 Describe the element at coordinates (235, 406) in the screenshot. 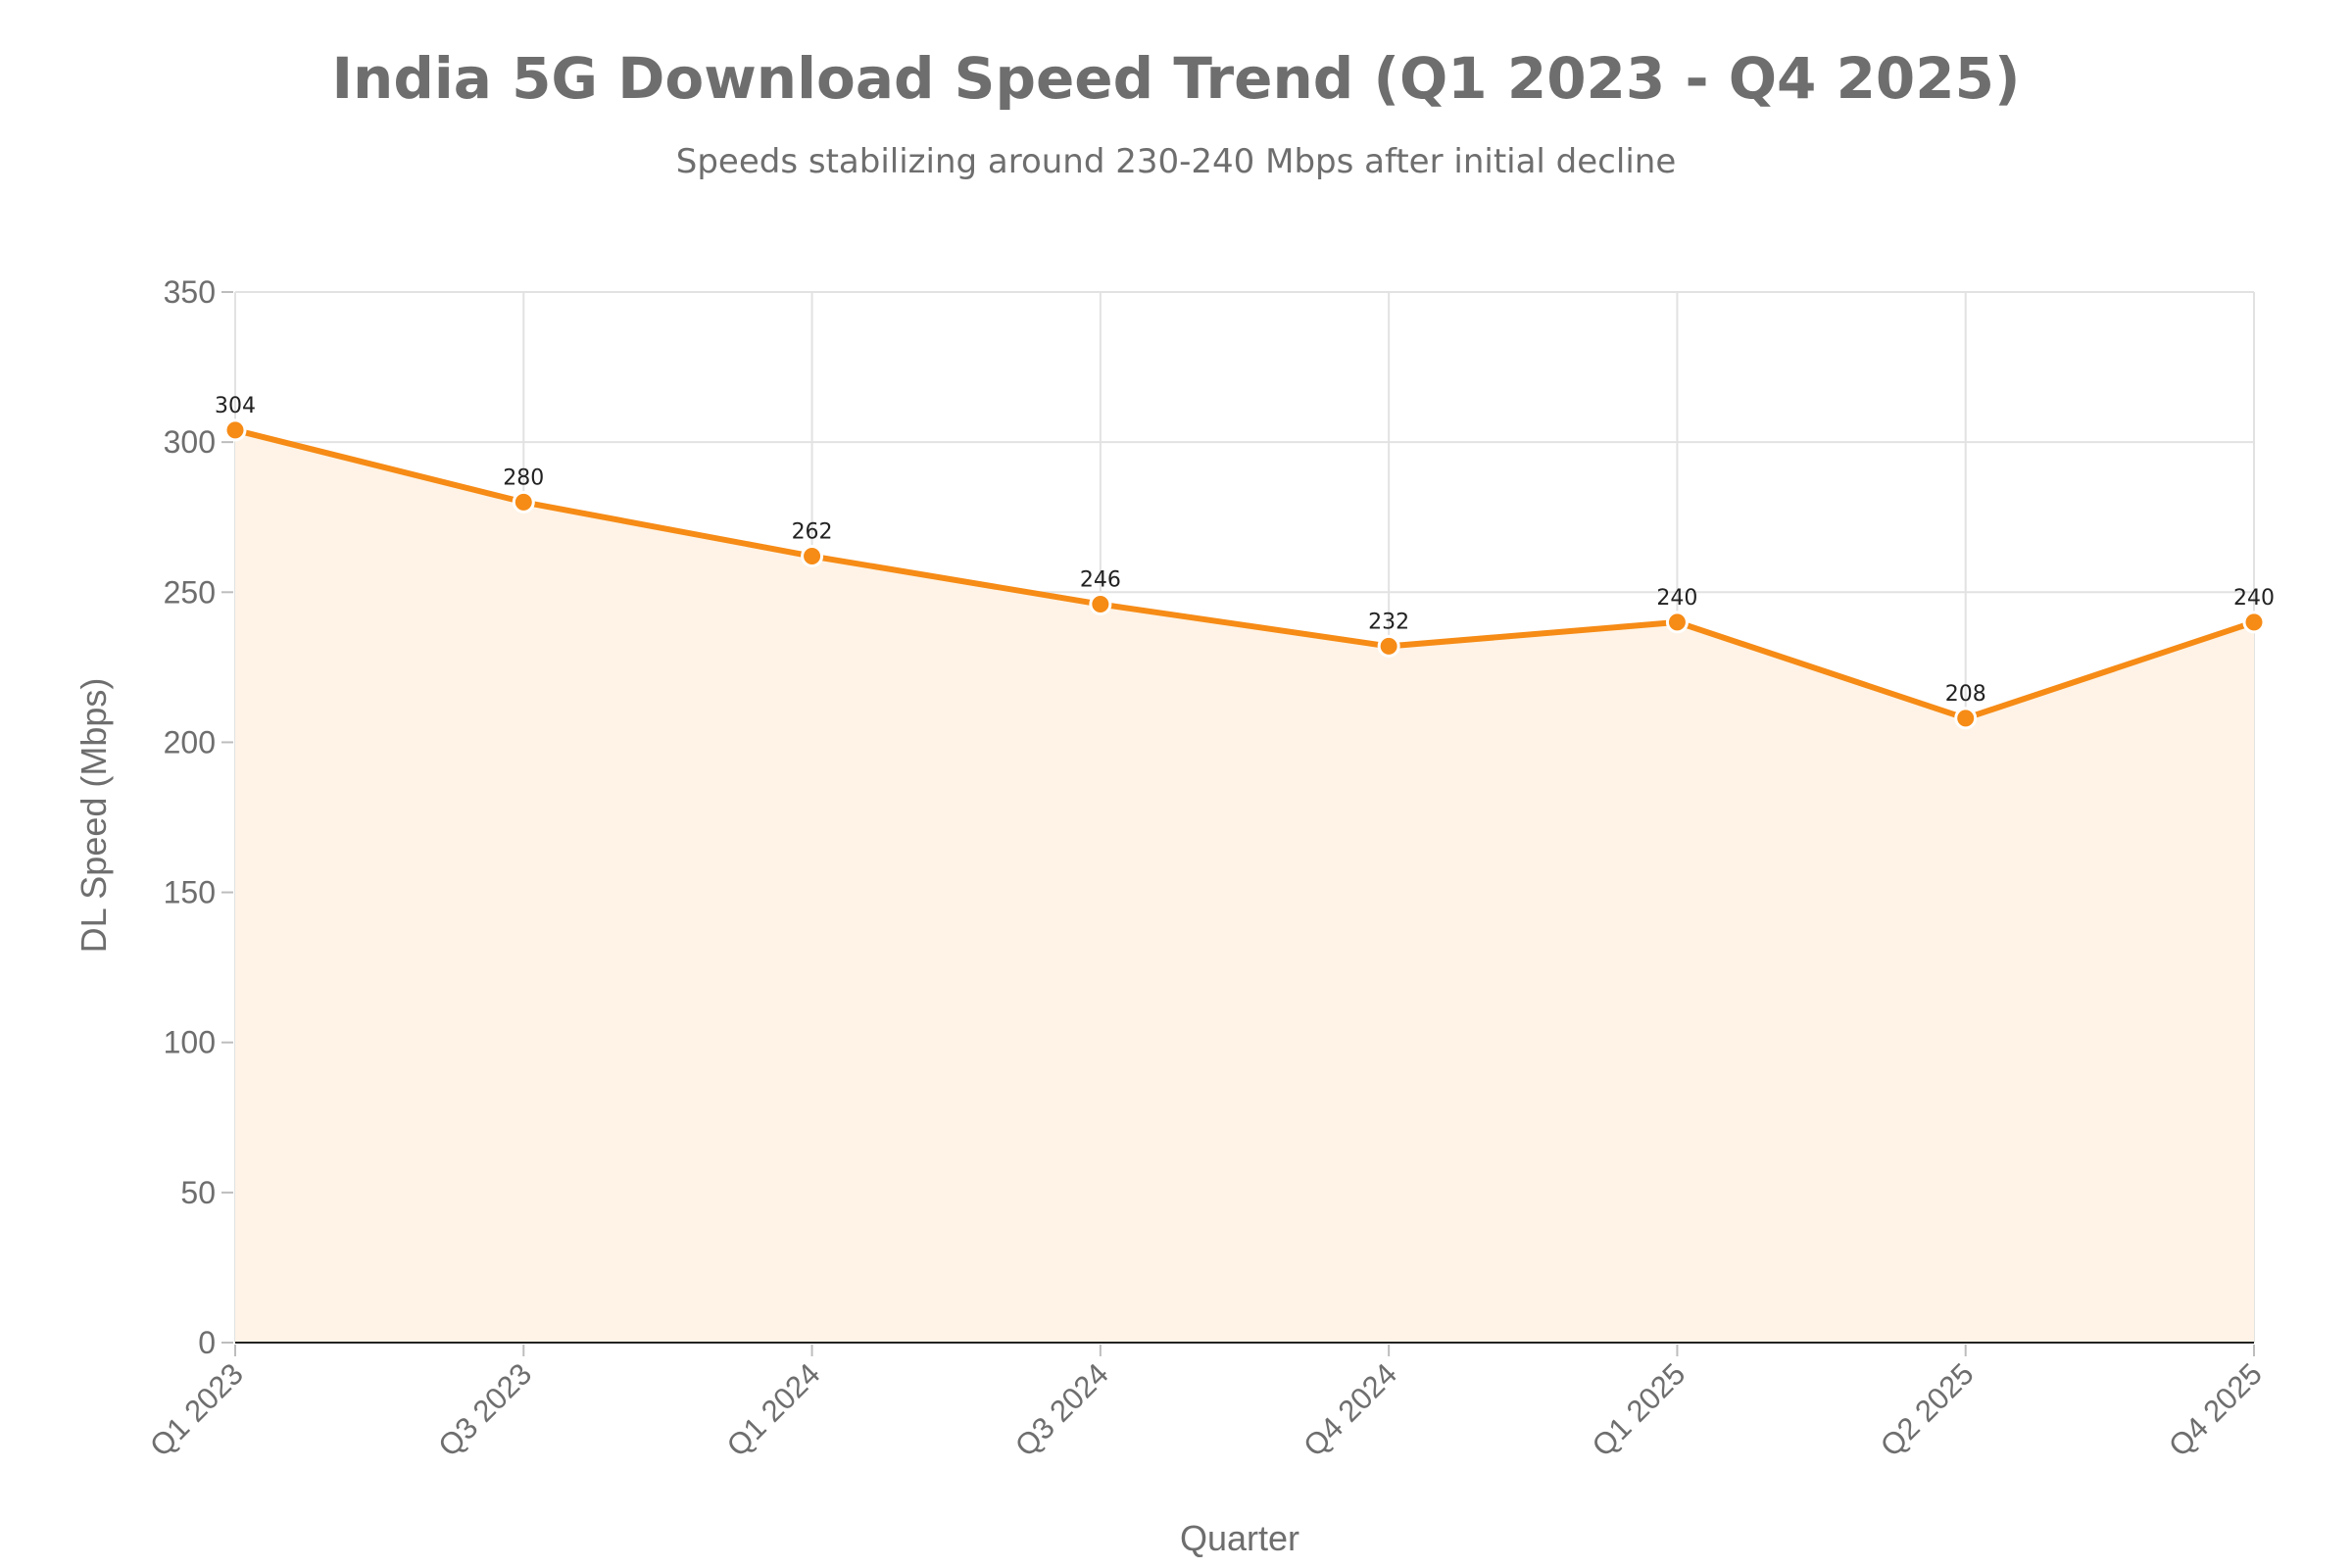

I see `data-label: 304` at that location.